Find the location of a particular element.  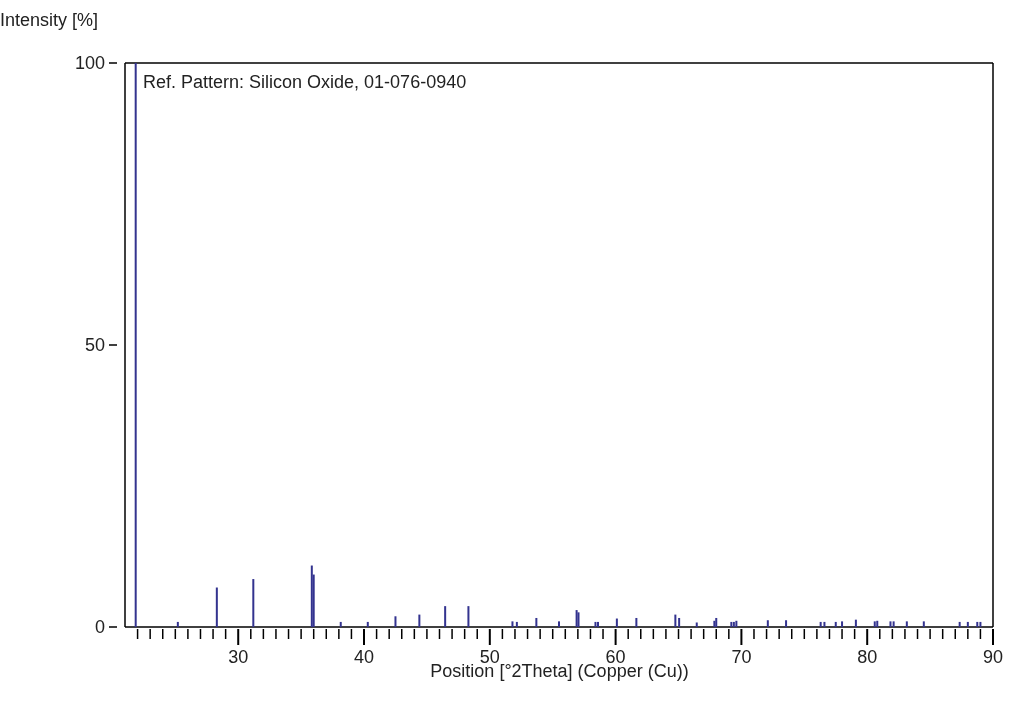

y-axis-title: Intensity [%] is located at coordinates (49, 20).